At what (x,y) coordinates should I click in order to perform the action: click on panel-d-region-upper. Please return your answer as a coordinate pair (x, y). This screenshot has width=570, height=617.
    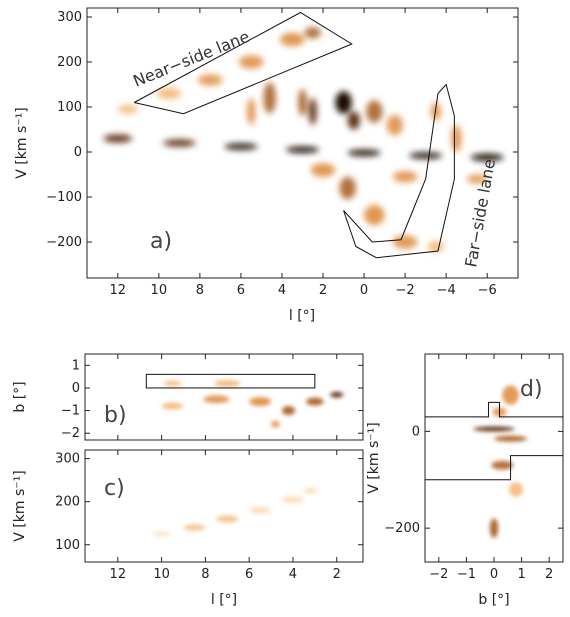
    Looking at the image, I should click on (494, 409).